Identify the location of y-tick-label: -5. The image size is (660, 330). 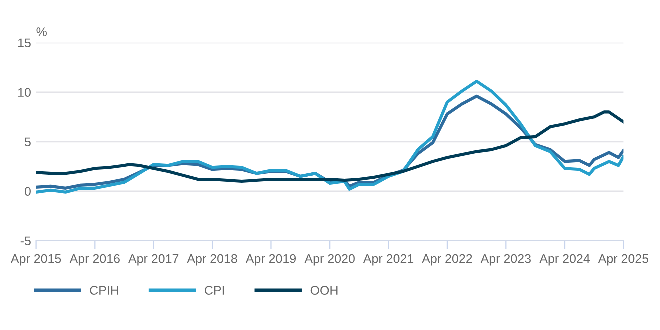
(25, 241).